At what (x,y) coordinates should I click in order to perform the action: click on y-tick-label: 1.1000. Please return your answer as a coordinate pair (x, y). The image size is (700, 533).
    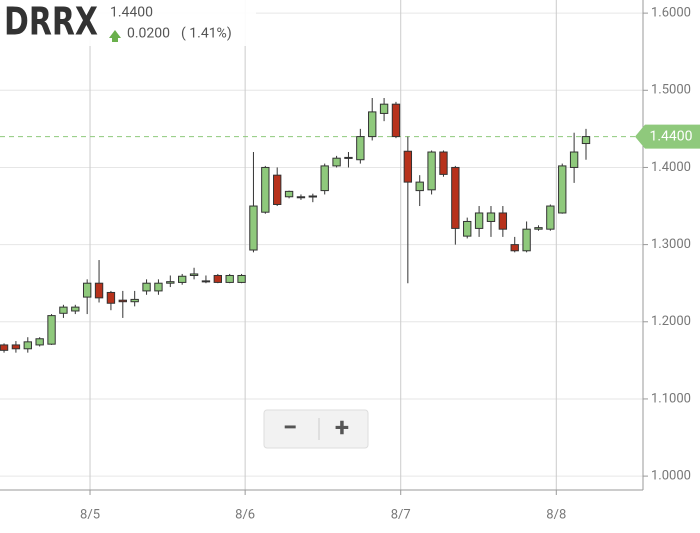
    Looking at the image, I should click on (671, 398).